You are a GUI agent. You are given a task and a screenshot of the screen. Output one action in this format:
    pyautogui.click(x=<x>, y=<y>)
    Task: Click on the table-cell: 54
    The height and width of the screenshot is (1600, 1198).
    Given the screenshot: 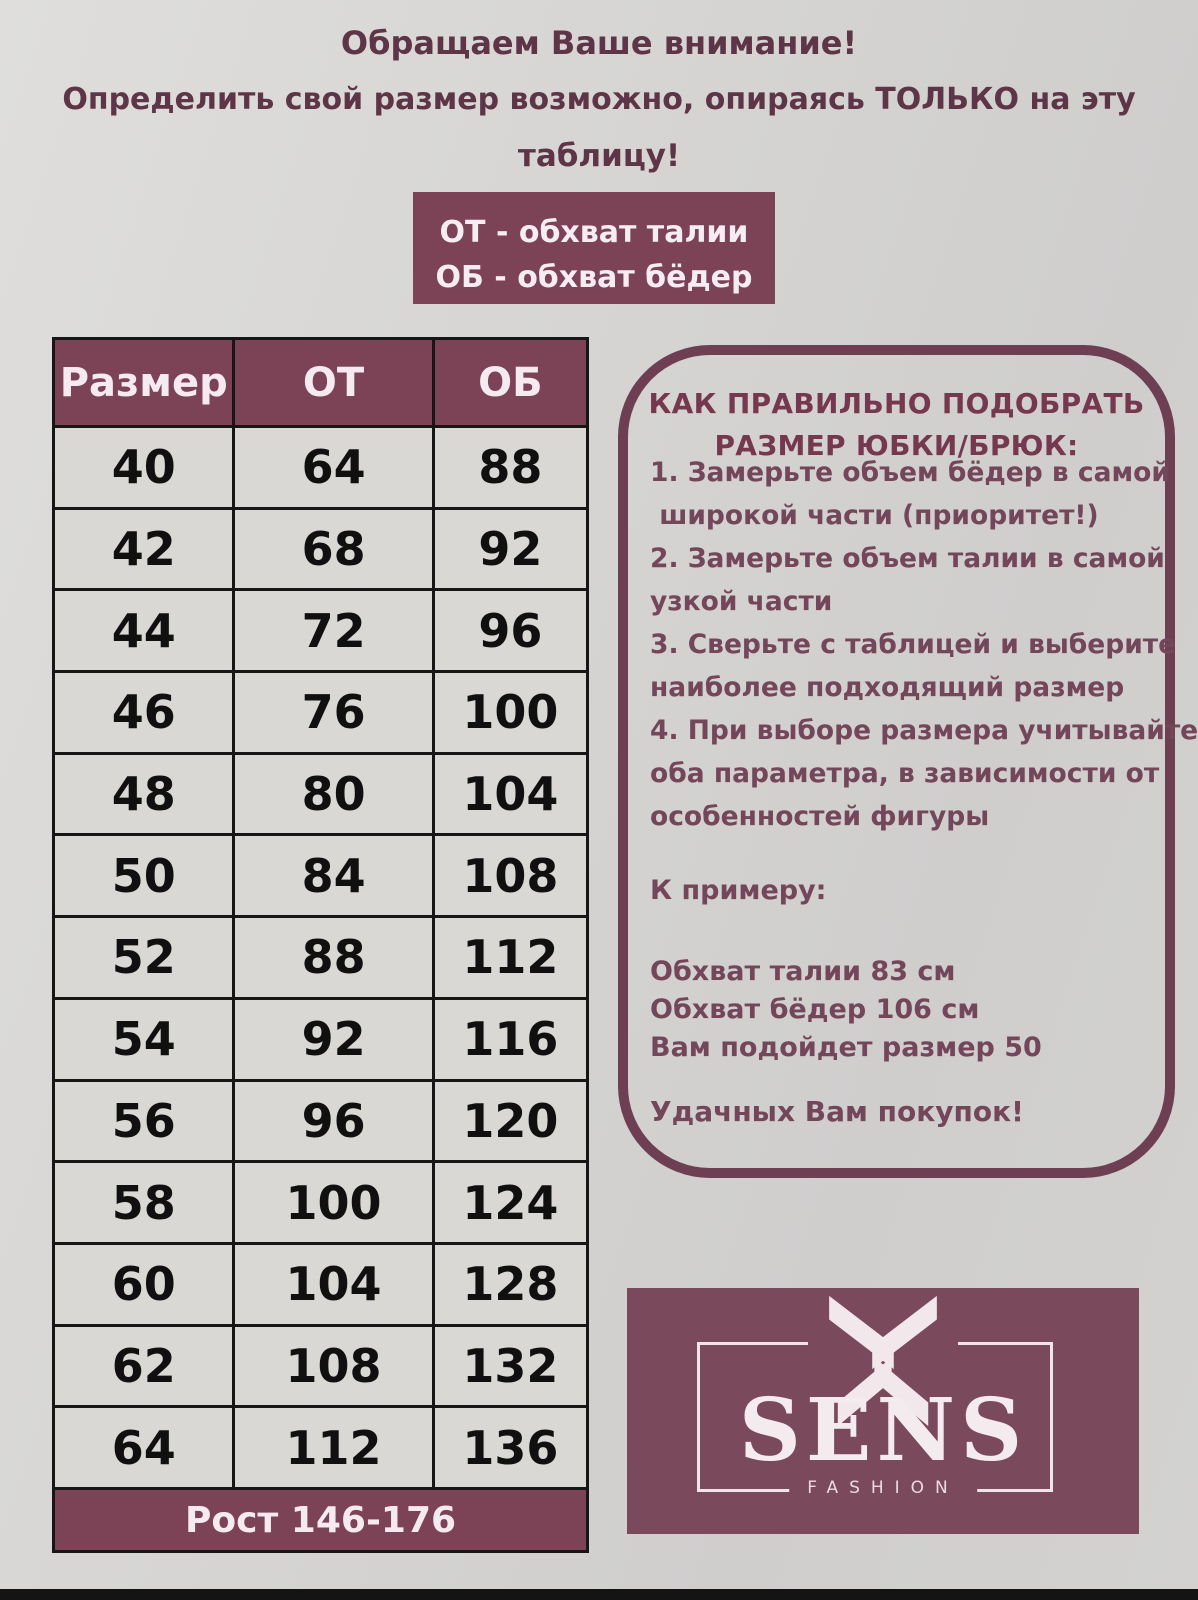 What is the action you would take?
    pyautogui.click(x=143, y=1039)
    